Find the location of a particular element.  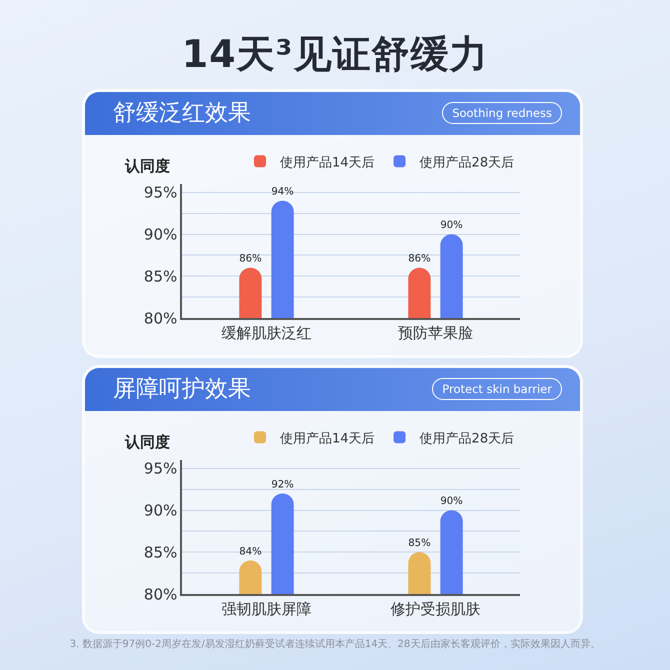

chart-subtitle: Soothing redness is located at coordinates (502, 113).